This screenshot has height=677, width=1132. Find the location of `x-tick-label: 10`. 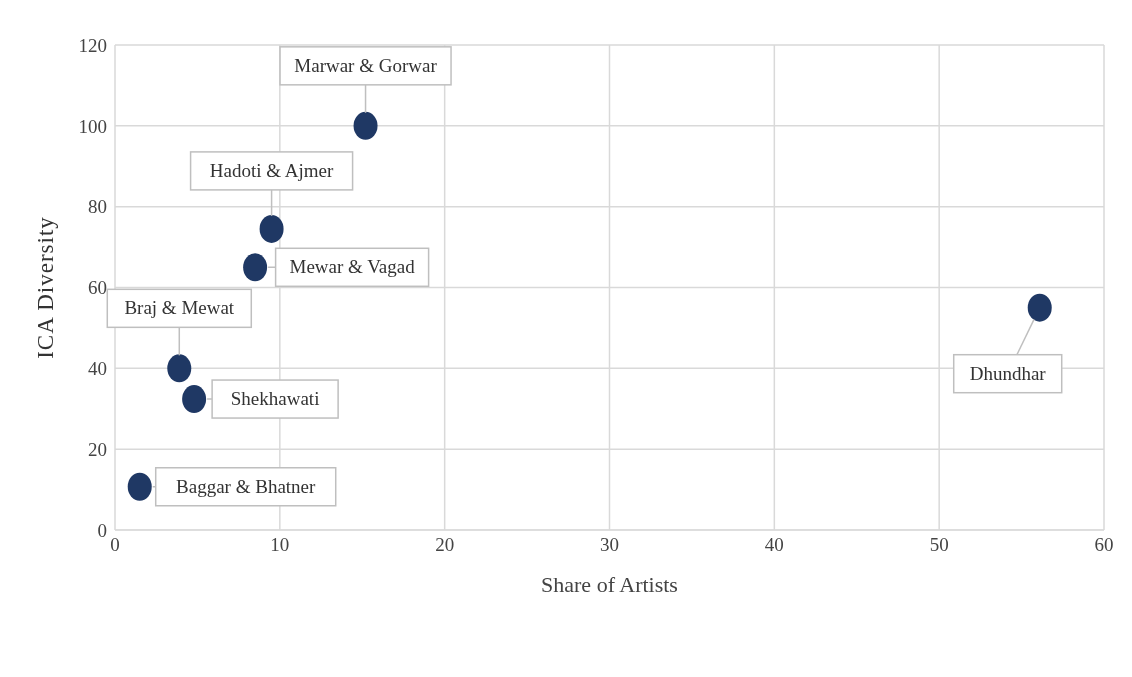

x-tick-label: 10 is located at coordinates (280, 545).